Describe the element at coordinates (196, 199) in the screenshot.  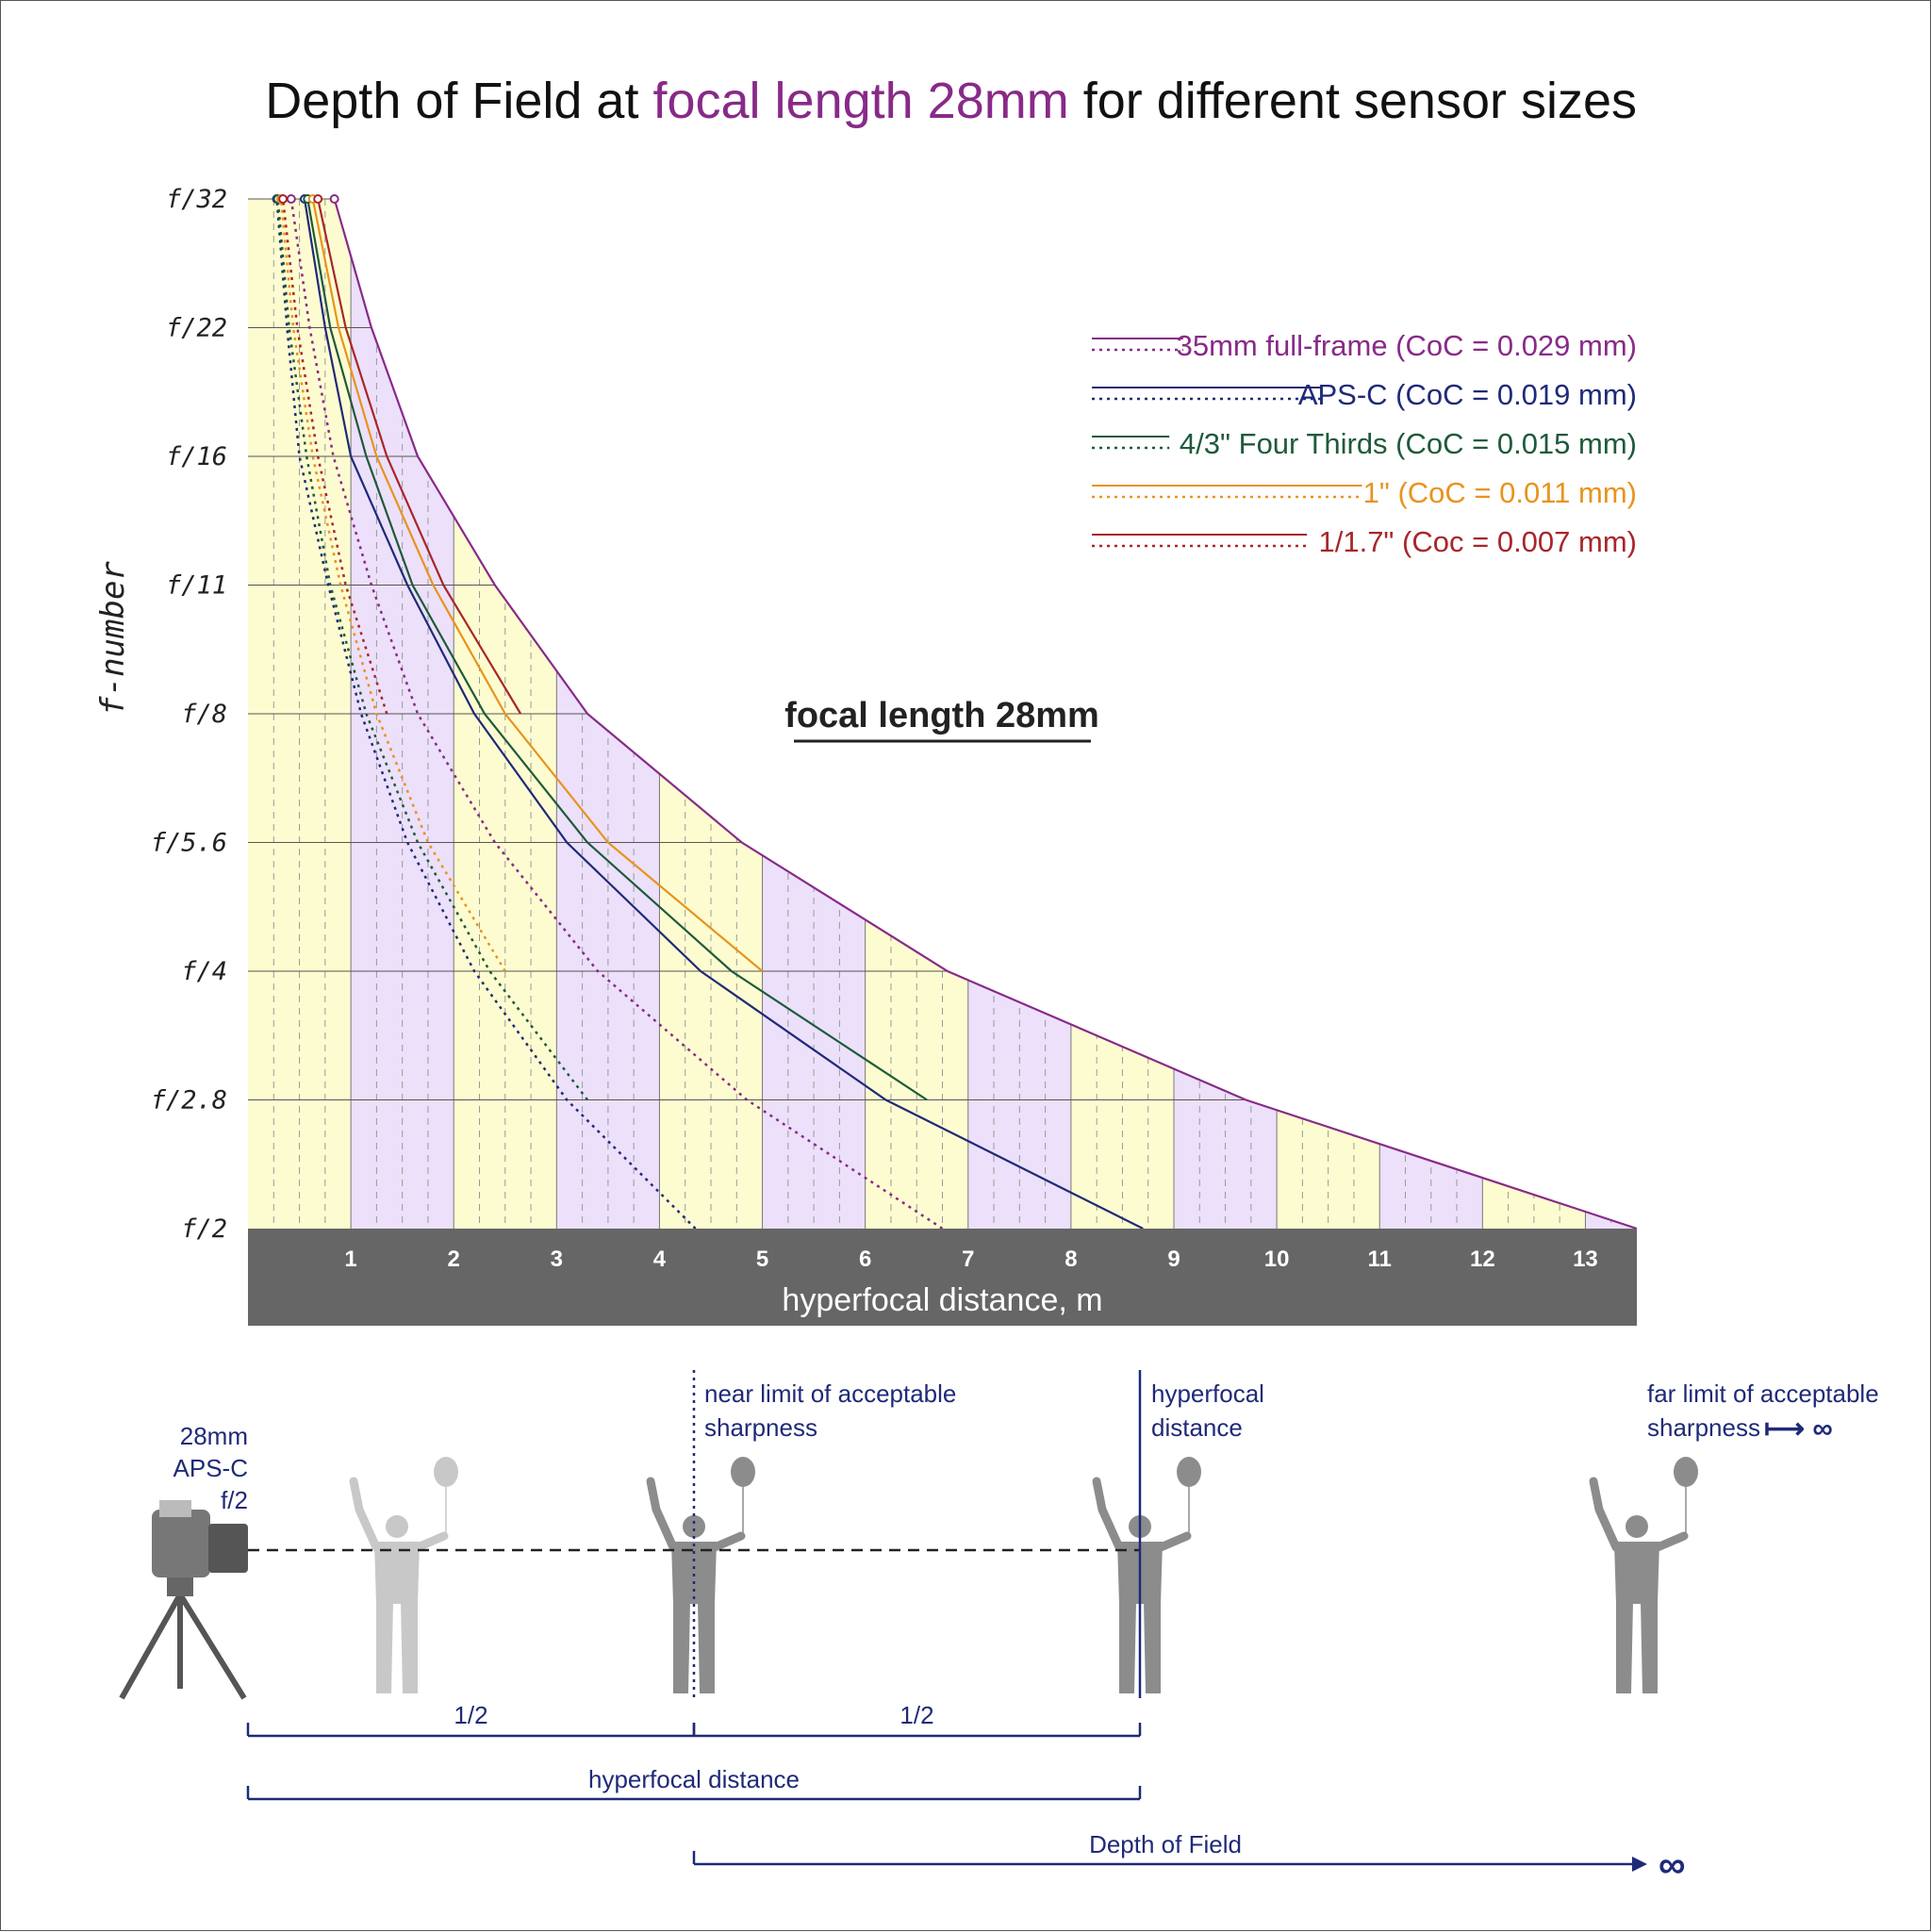
I see `y-tick-label: f/32` at that location.